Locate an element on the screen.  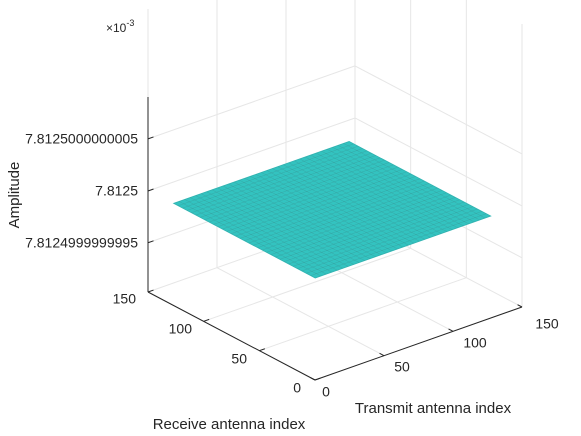
y-axis-line is located at coordinates (231, 336).